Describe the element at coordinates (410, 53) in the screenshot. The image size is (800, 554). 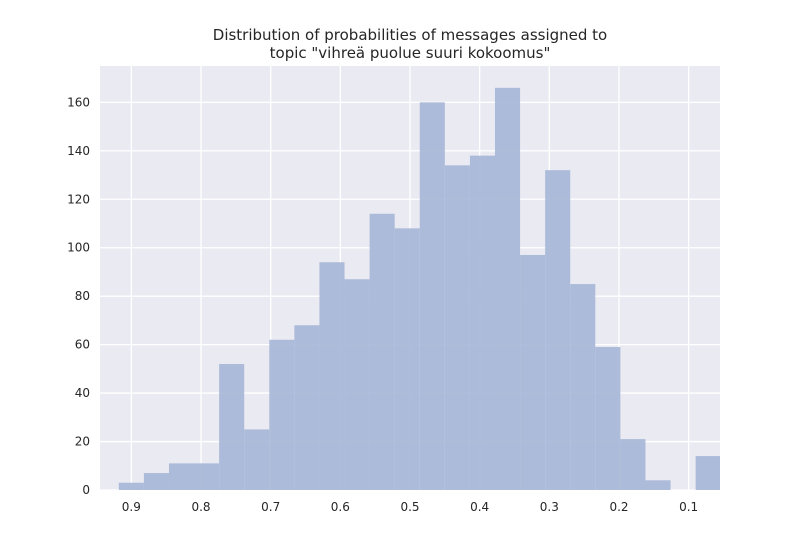
I see `chart-title-line-2: topic "vihreä puolue suuri kokoomus"` at that location.